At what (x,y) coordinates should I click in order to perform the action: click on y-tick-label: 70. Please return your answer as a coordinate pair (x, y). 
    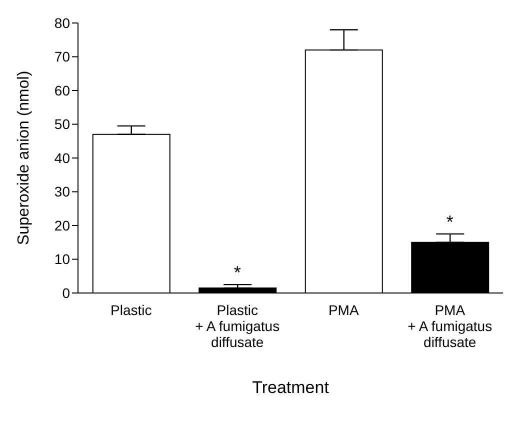
    Looking at the image, I should click on (62, 56).